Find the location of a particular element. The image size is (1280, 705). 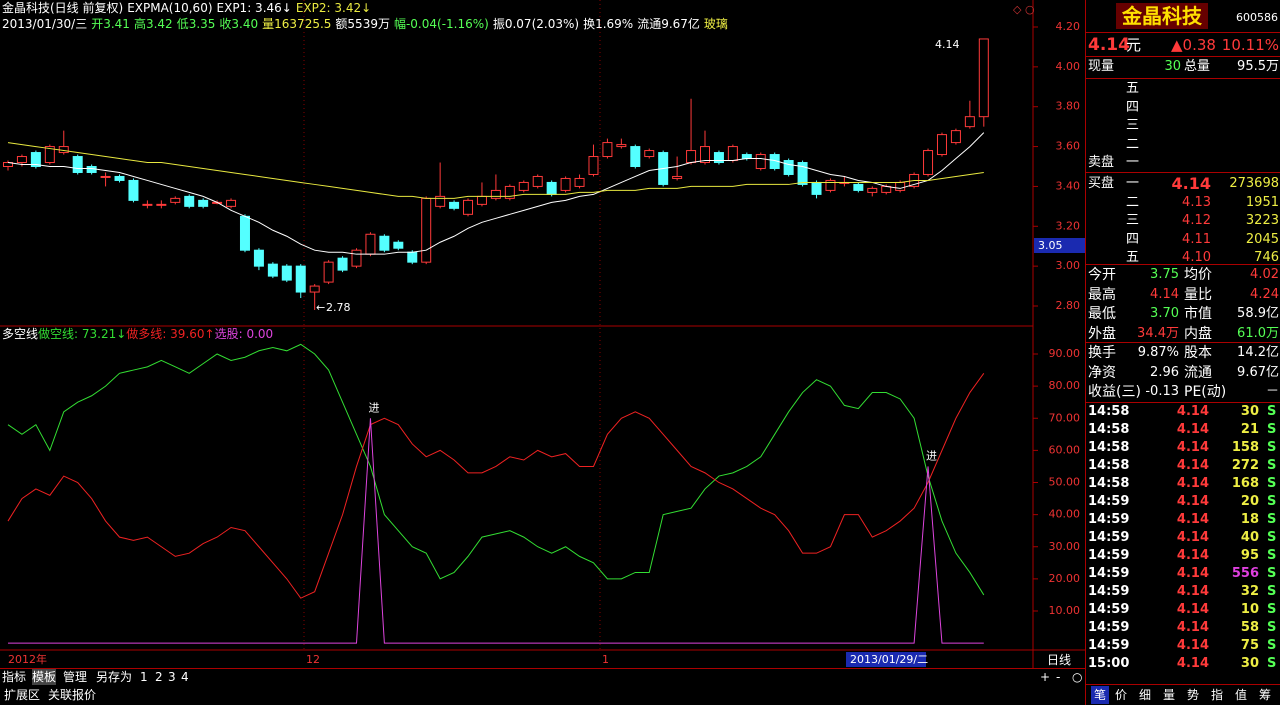

chart-icons: ◇ ○ is located at coordinates (1024, 9).